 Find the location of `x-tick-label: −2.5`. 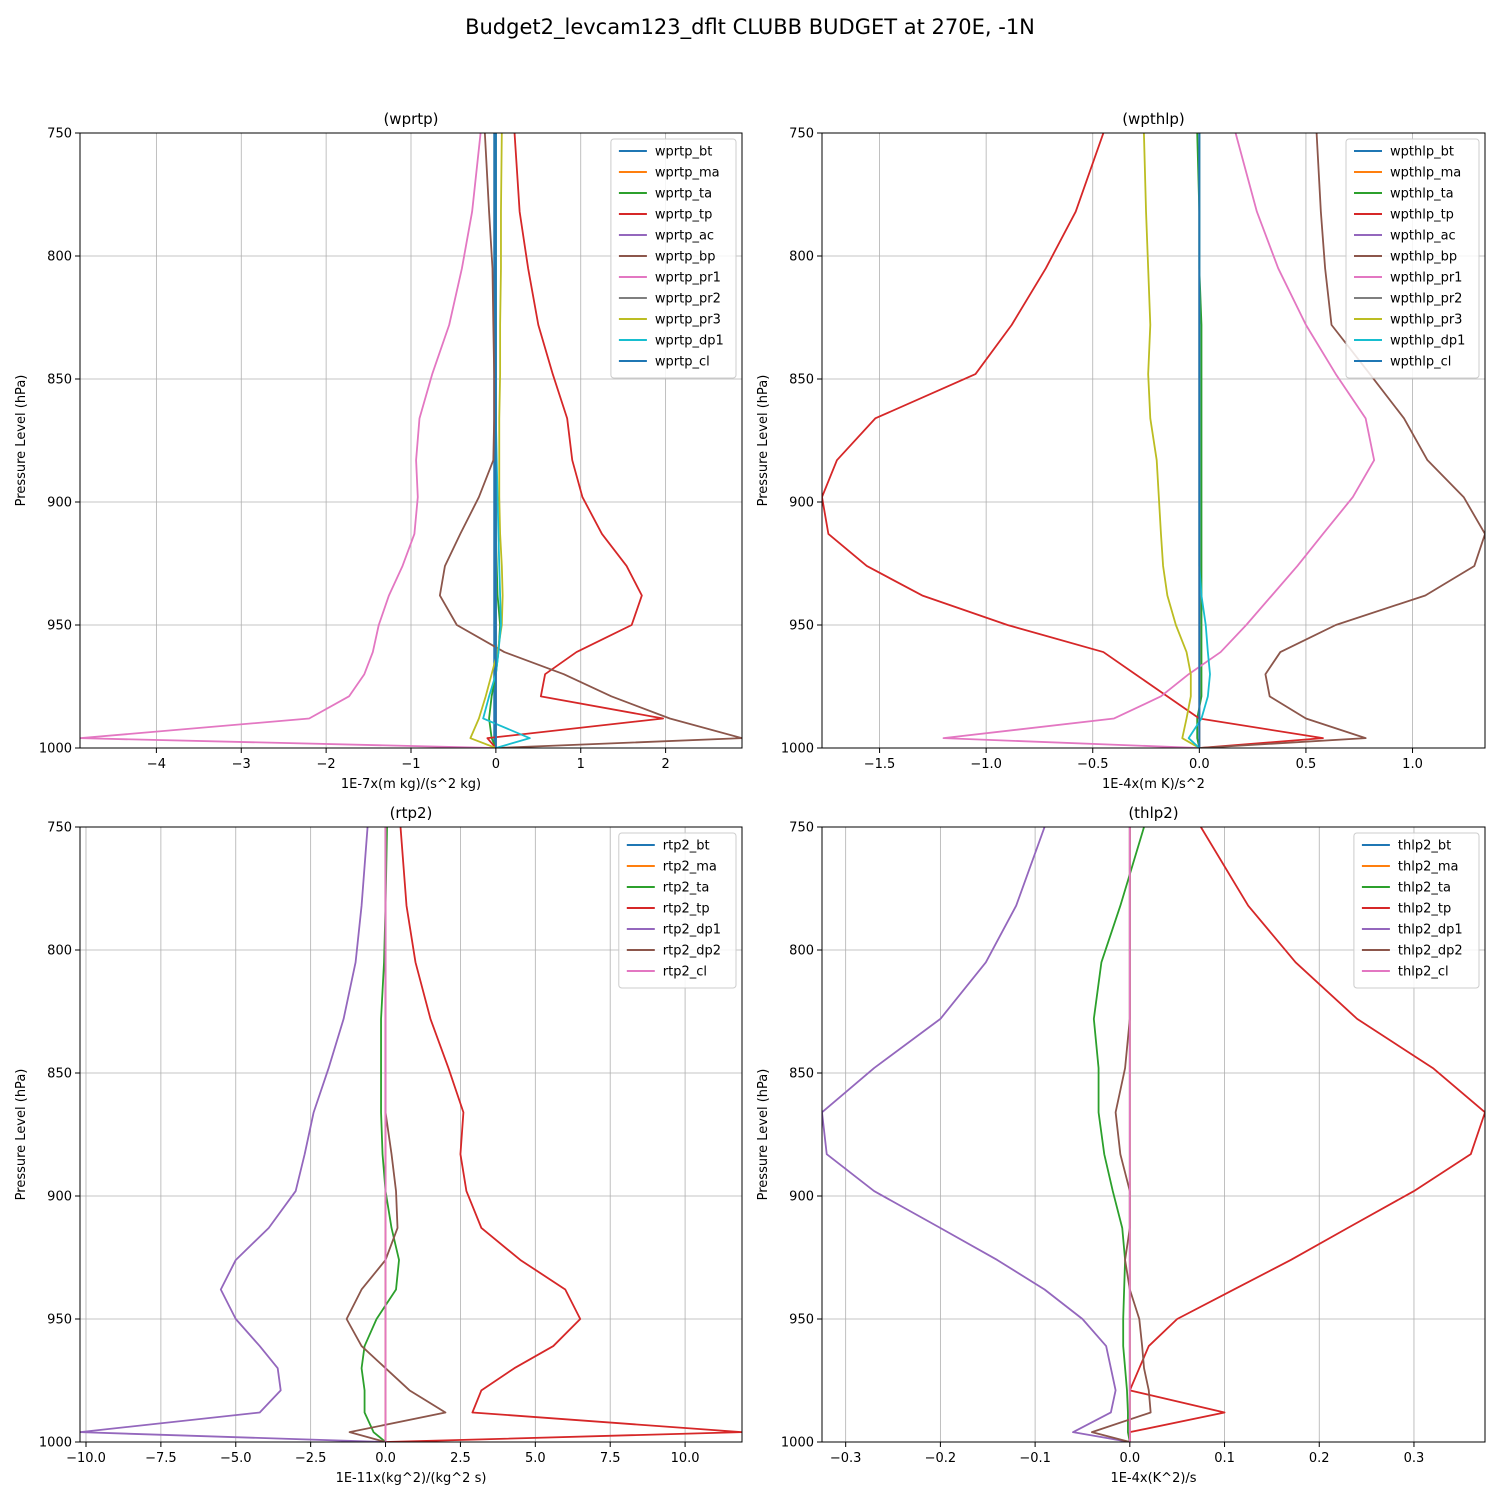

x-tick-label: −2.5 is located at coordinates (311, 1458).